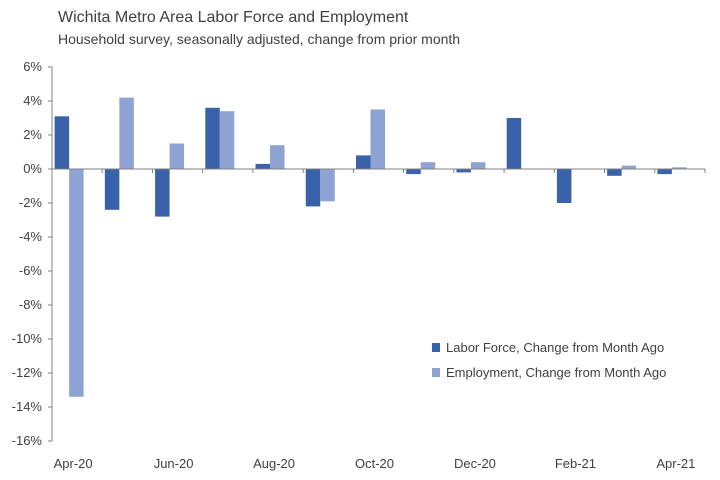 This screenshot has height=480, width=720. I want to click on x-tick-label: Dec-20, so click(475, 463).